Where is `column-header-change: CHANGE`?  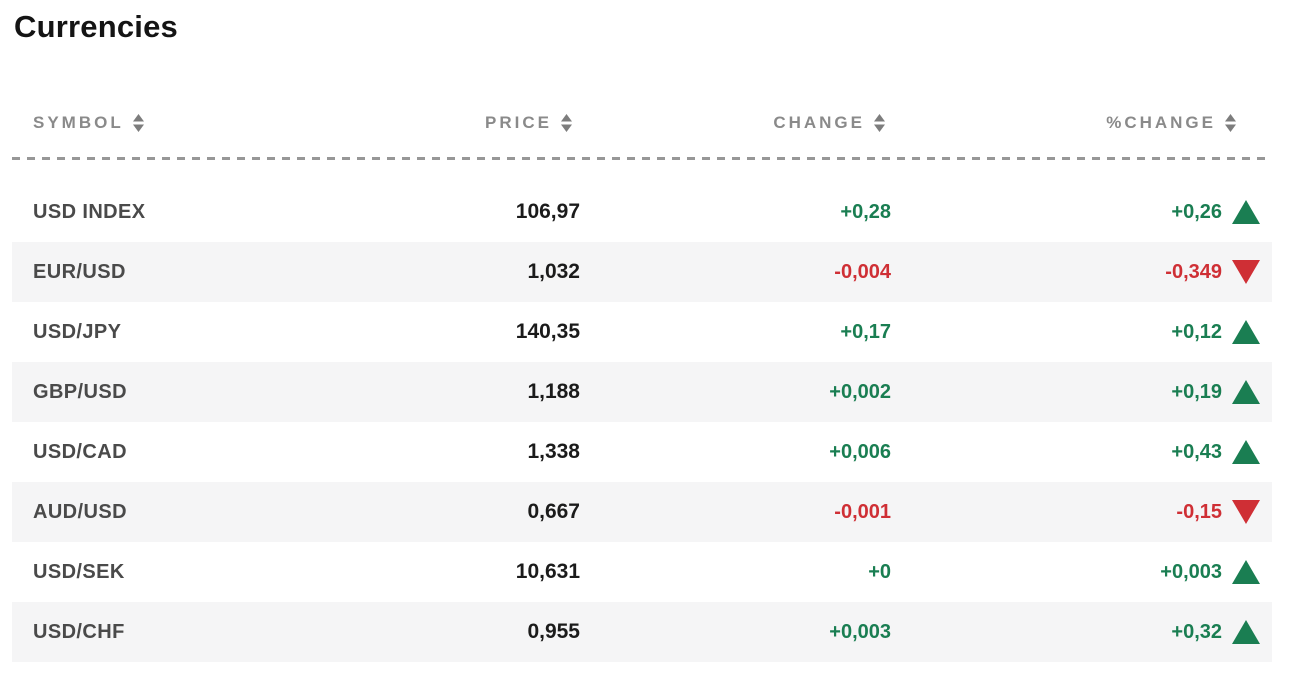
column-header-change: CHANGE is located at coordinates (735, 123).